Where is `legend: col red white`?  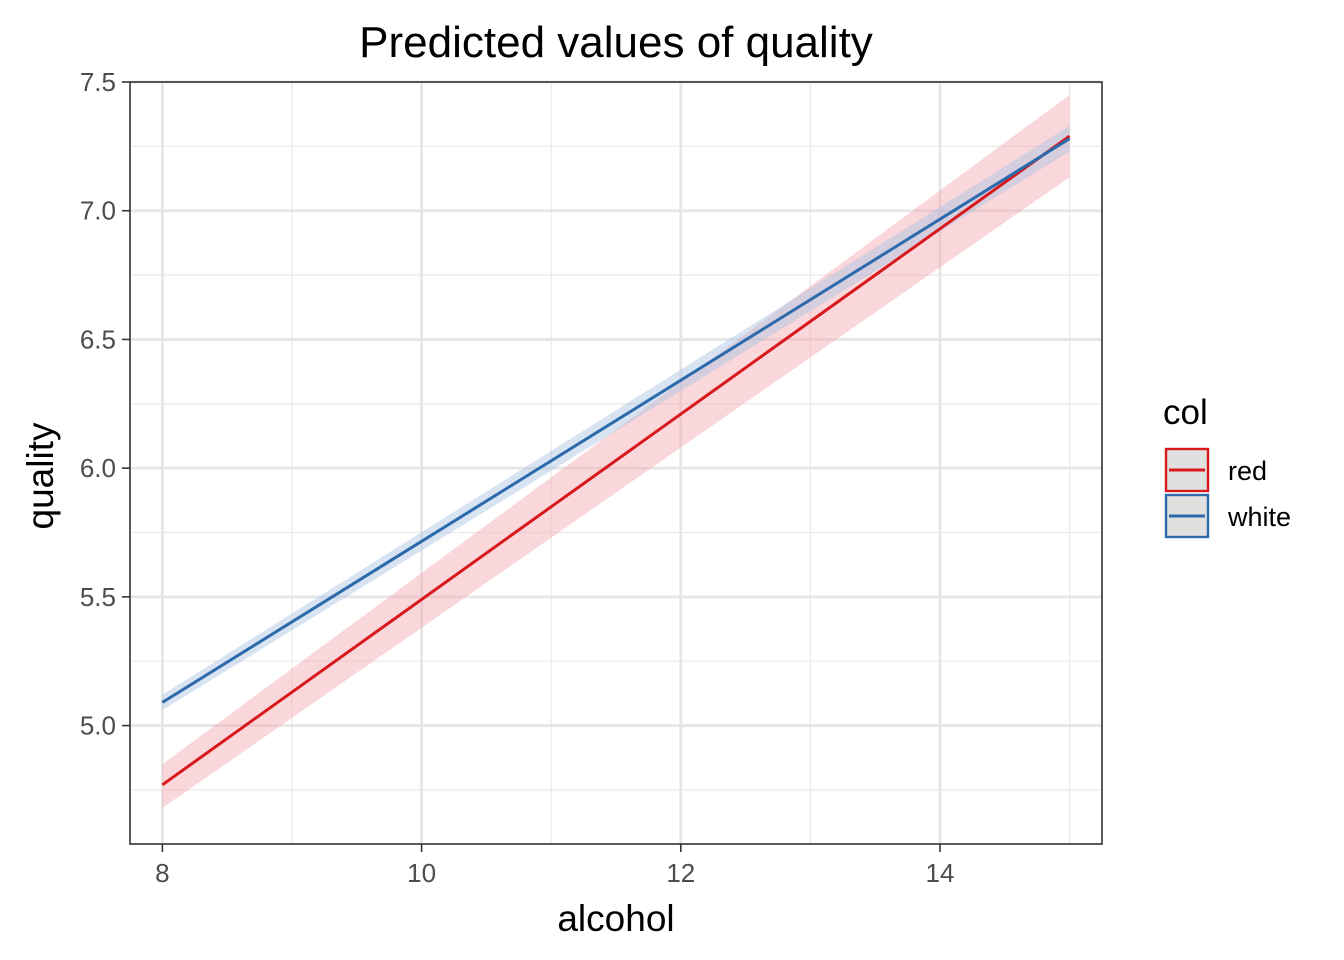 legend: col red white is located at coordinates (1227, 466).